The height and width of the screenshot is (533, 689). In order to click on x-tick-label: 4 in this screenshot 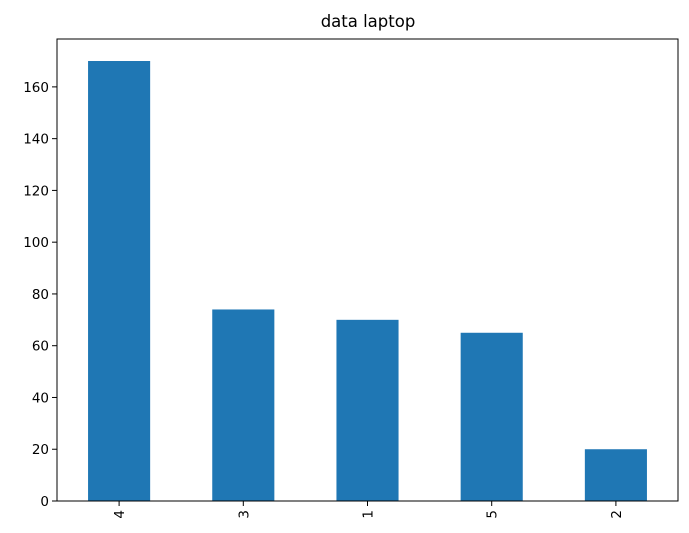, I will do `click(120, 514)`.